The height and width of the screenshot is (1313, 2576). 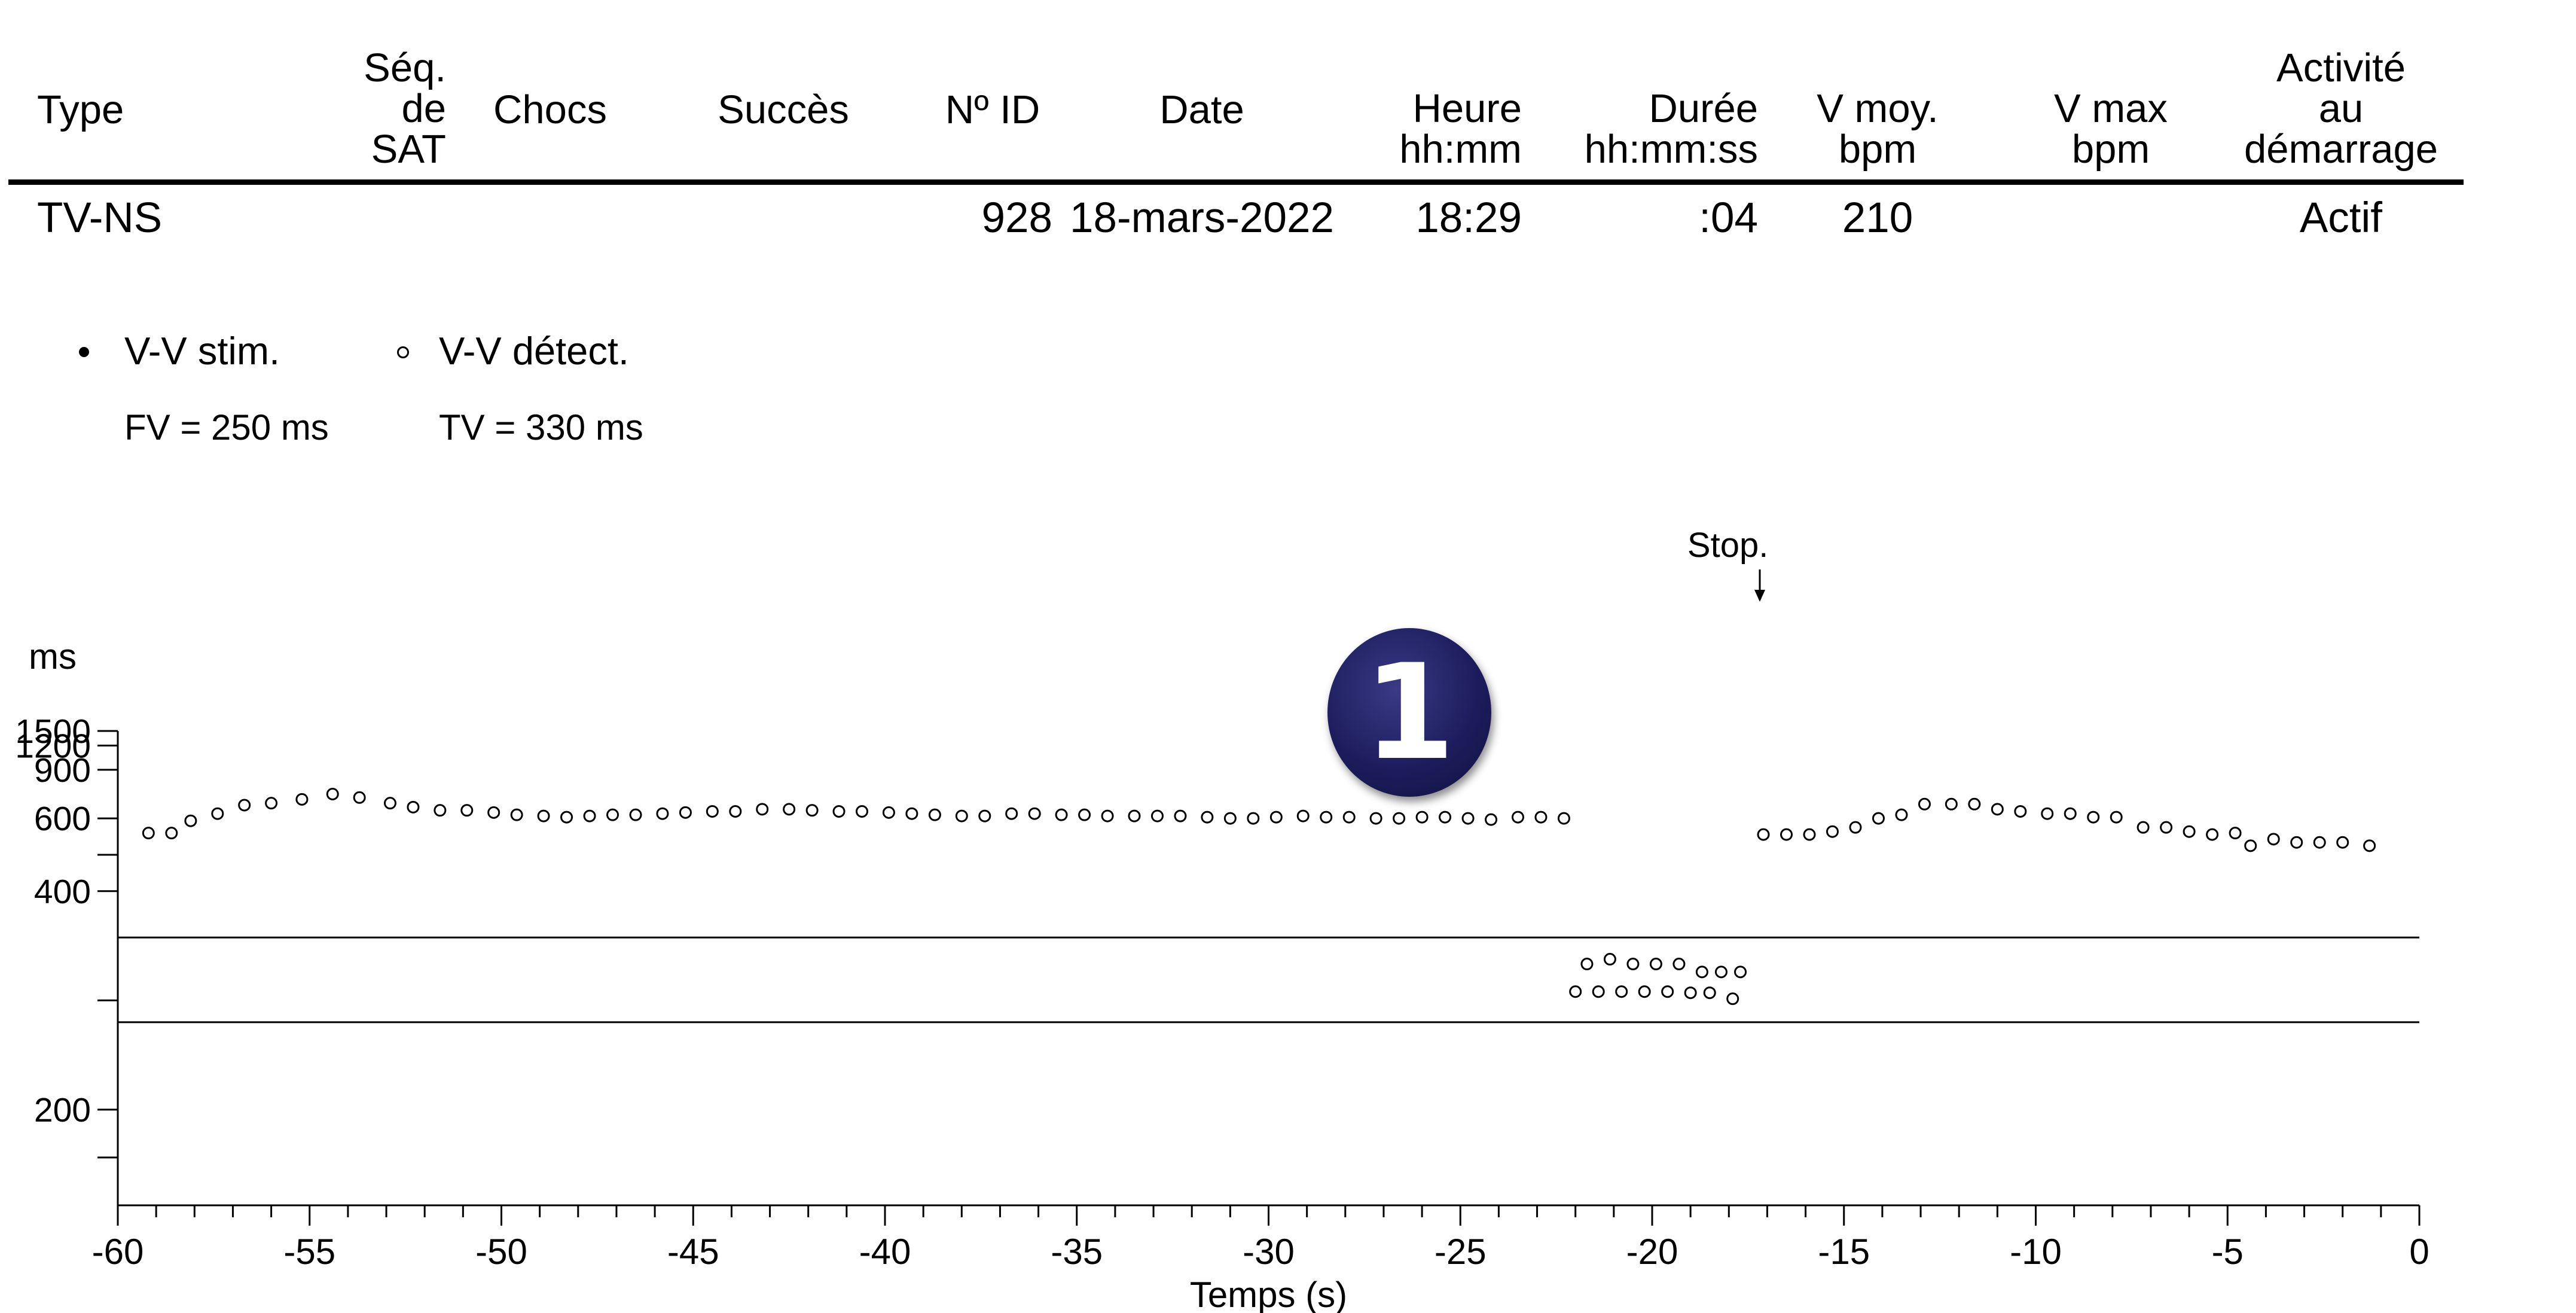 What do you see at coordinates (783, 110) in the screenshot?
I see `column-header: Succès` at bounding box center [783, 110].